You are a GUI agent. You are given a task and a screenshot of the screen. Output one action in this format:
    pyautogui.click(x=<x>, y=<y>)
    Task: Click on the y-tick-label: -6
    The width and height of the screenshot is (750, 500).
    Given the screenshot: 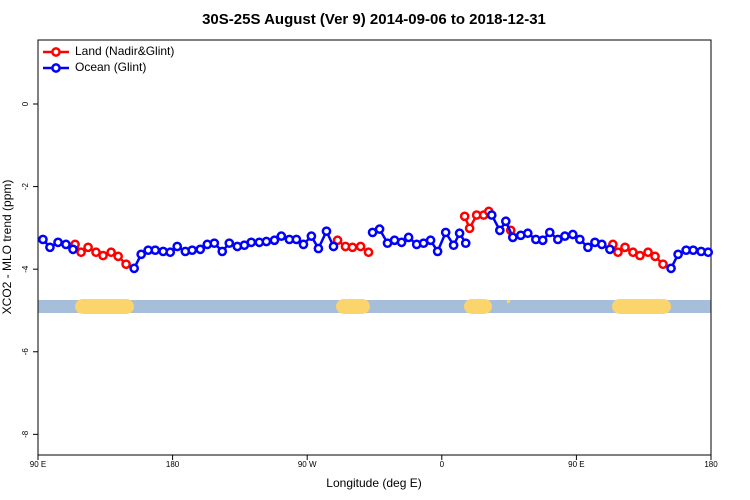 What is the action you would take?
    pyautogui.click(x=25, y=352)
    